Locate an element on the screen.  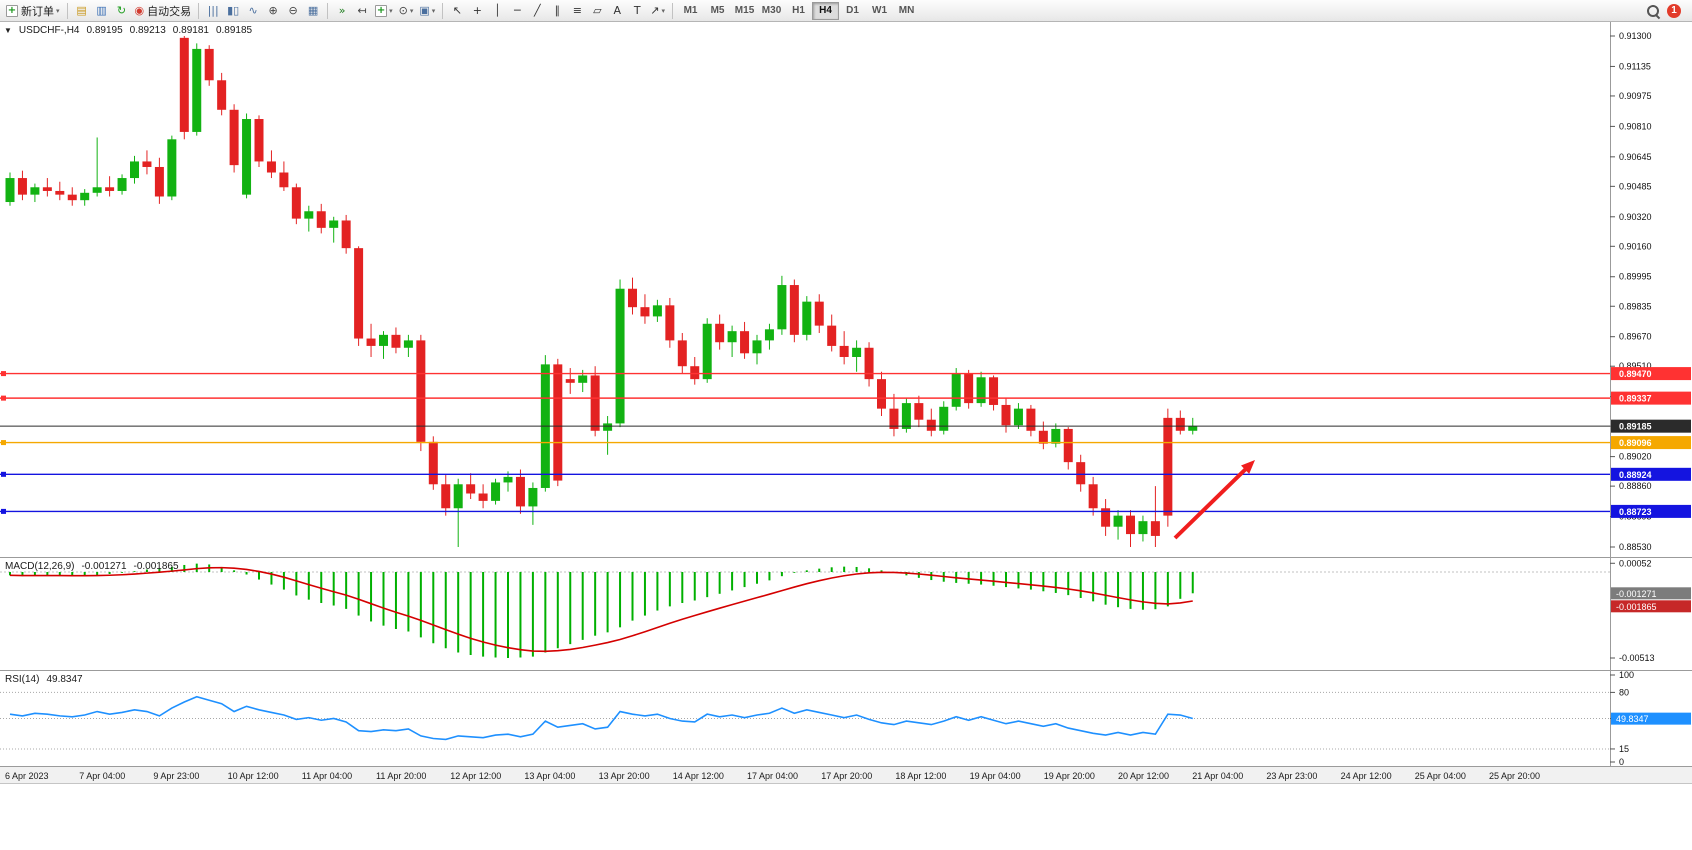
time-axis-label: 10 Apr 12:00 is located at coordinates (253, 776).